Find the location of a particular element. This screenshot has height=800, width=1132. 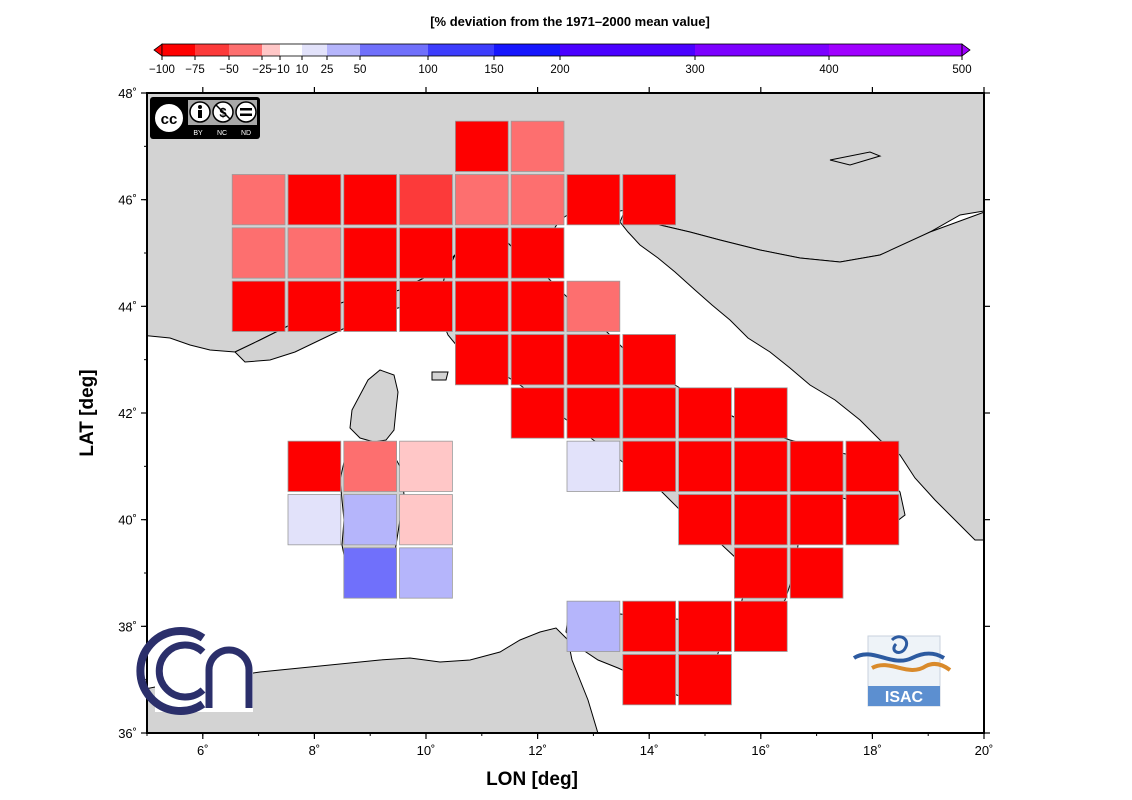

cc-label-nc: NC is located at coordinates (222, 133).